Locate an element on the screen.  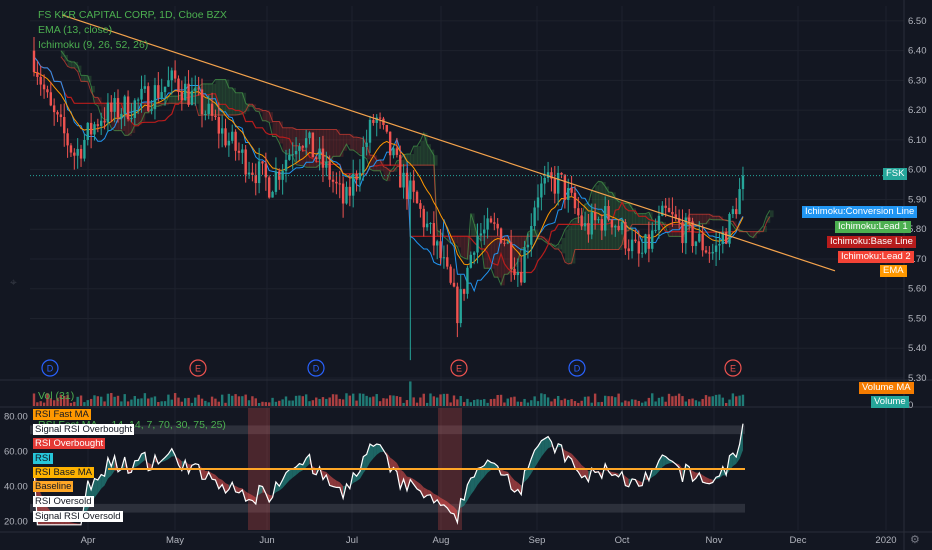
ichimoku-study-label: Ichimoku (9, 26, 52, 26) is located at coordinates (93, 45).